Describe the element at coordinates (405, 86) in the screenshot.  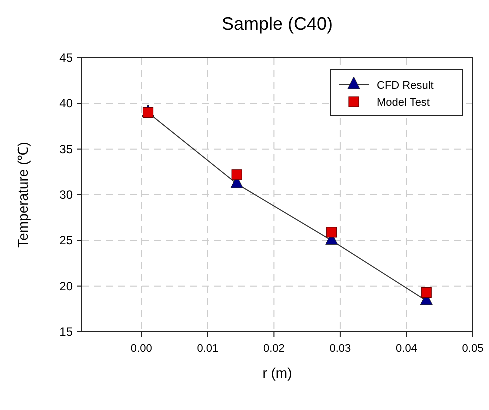
I see `legend-label: CFD Result` at that location.